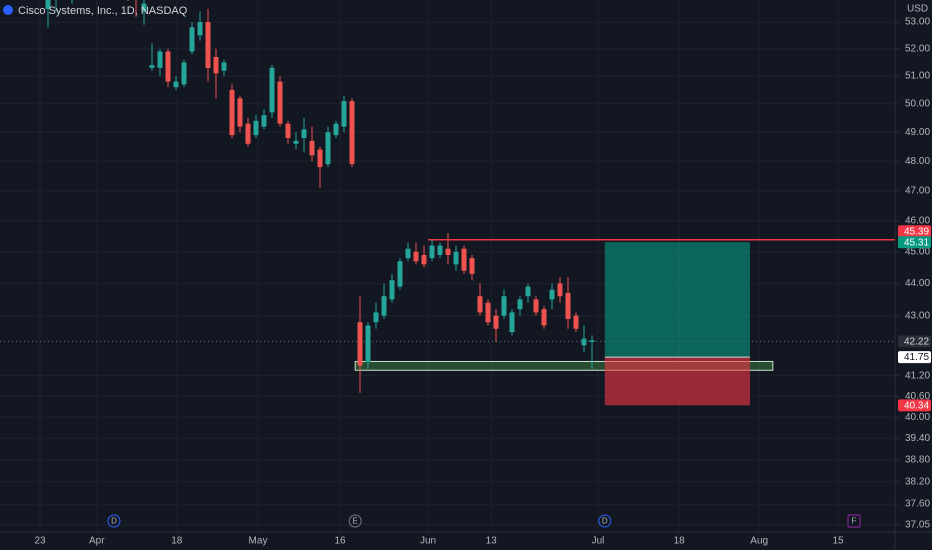 The width and height of the screenshot is (932, 550). What do you see at coordinates (917, 438) in the screenshot?
I see `y-tick-label: 39.40` at bounding box center [917, 438].